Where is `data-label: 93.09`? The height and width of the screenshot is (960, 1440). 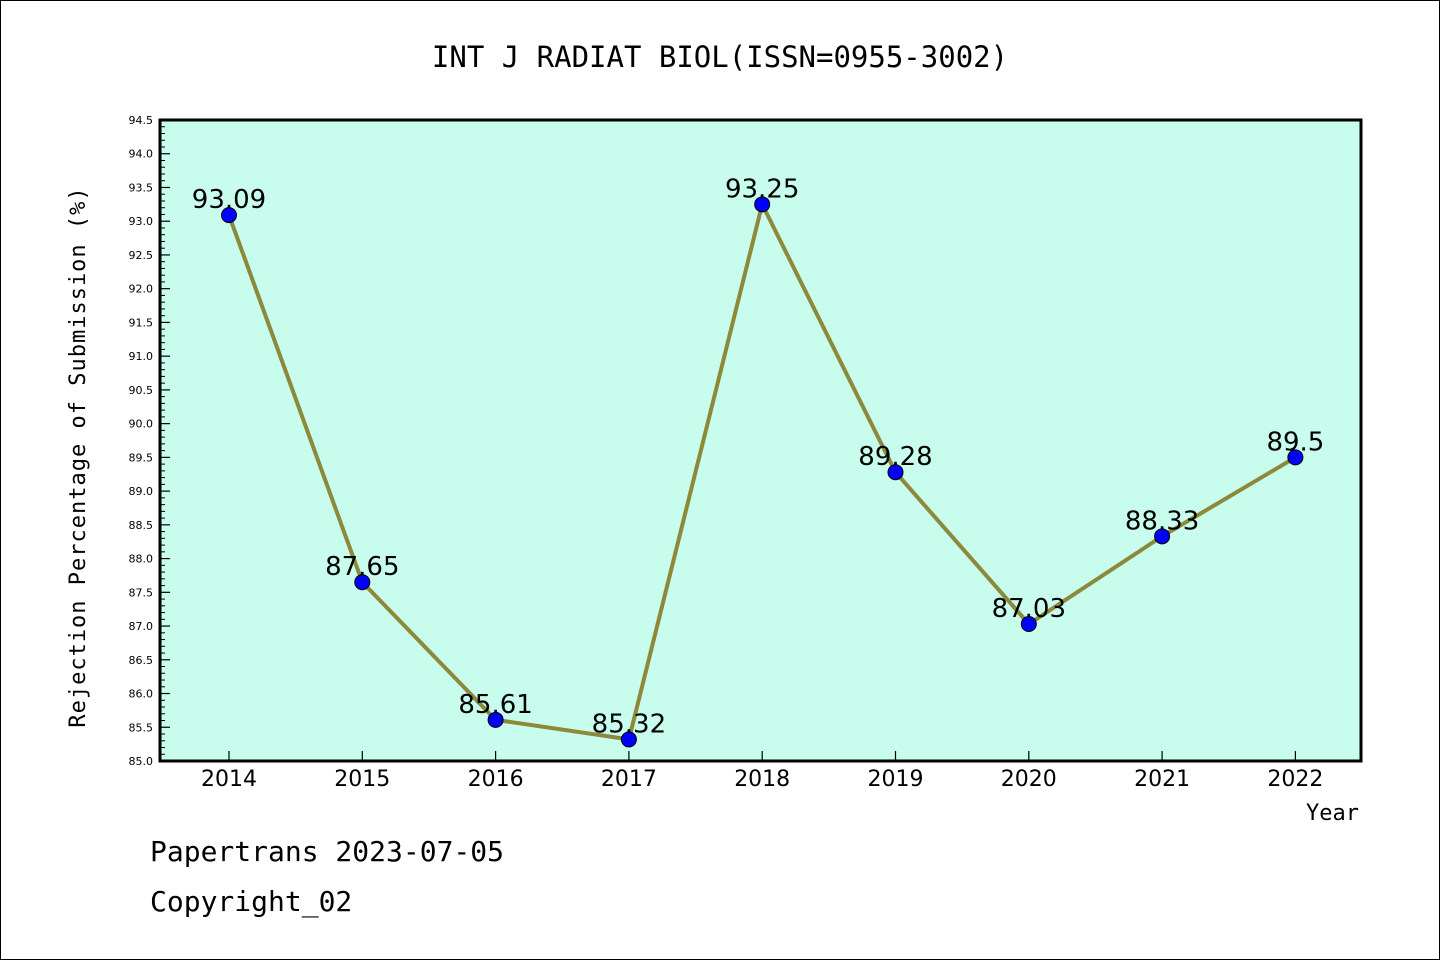 data-label: 93.09 is located at coordinates (229, 200).